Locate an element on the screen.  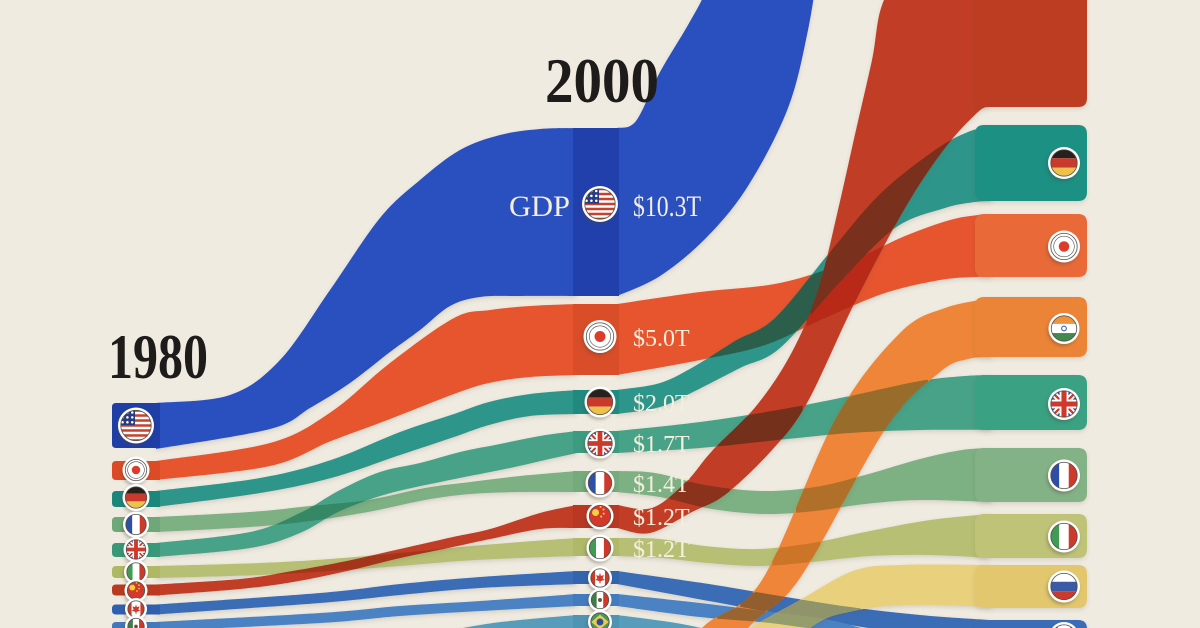
svg-text: $1.7T is located at coordinates (661, 445).